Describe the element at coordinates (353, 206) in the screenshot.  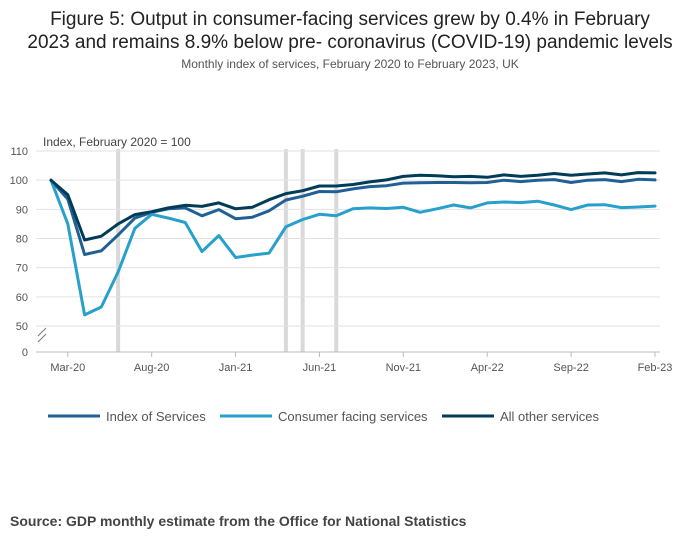
I see `series-line-all-other-services` at that location.